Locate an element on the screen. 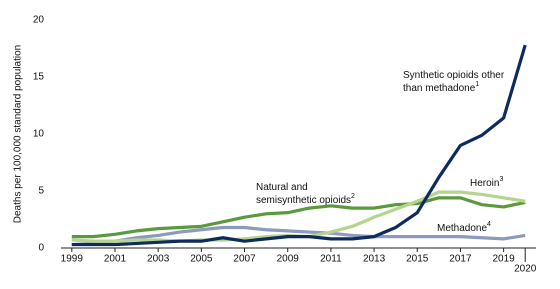 This screenshot has height=289, width=560. x-tick-label: 1999 is located at coordinates (72, 259).